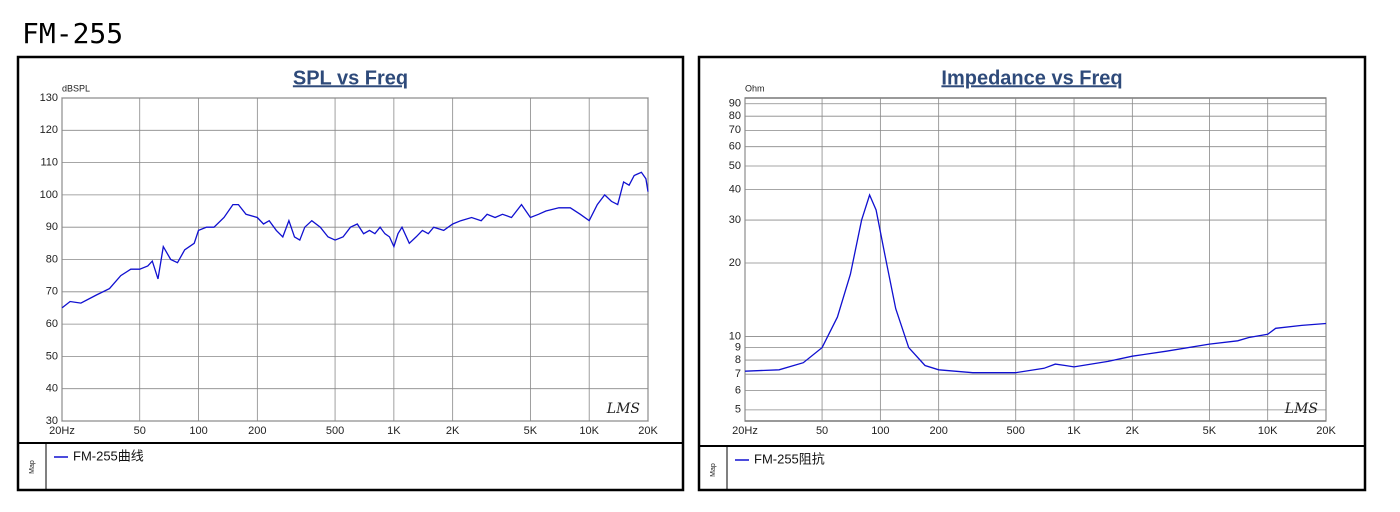  Describe the element at coordinates (76, 88) in the screenshot. I see `y-unit: dBSPL` at that location.